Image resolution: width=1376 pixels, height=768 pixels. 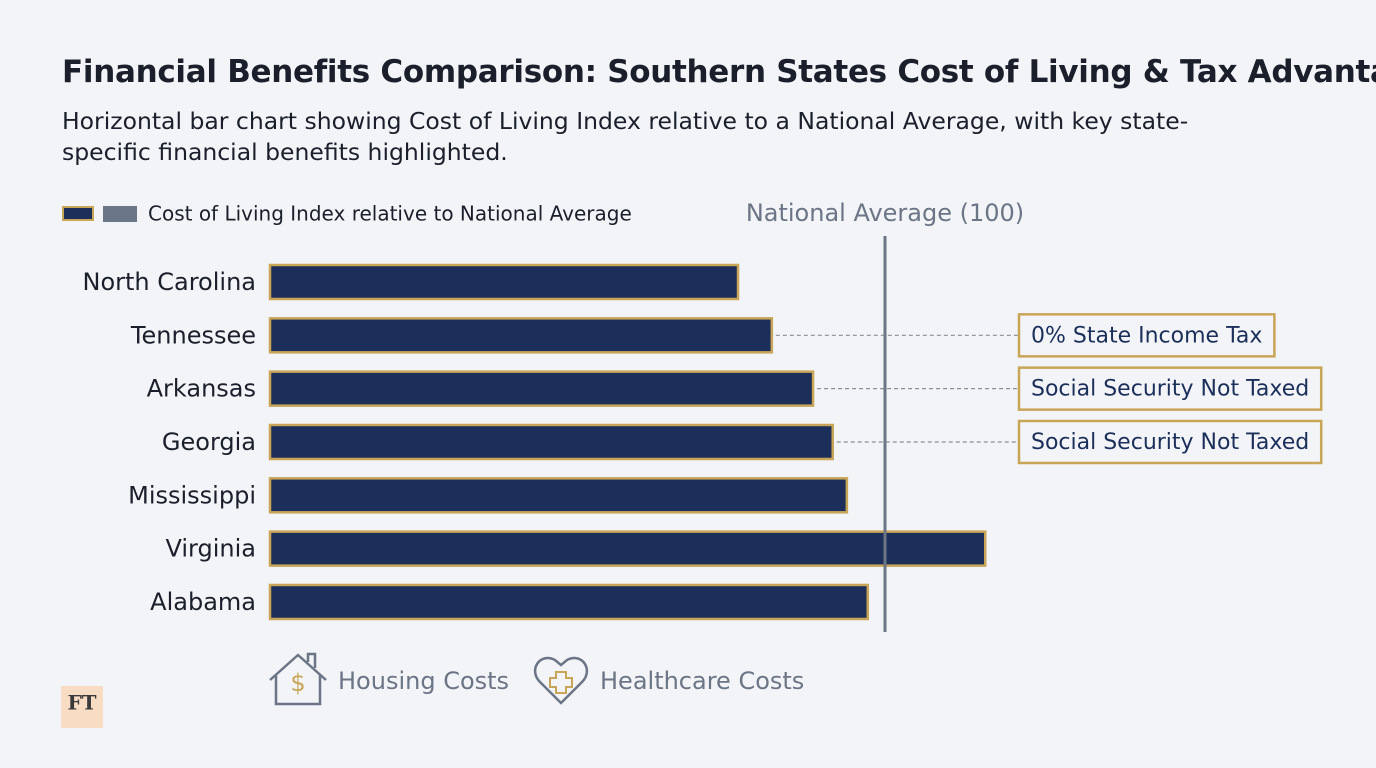 I want to click on y-tick-label: Georgia, so click(x=209, y=442).